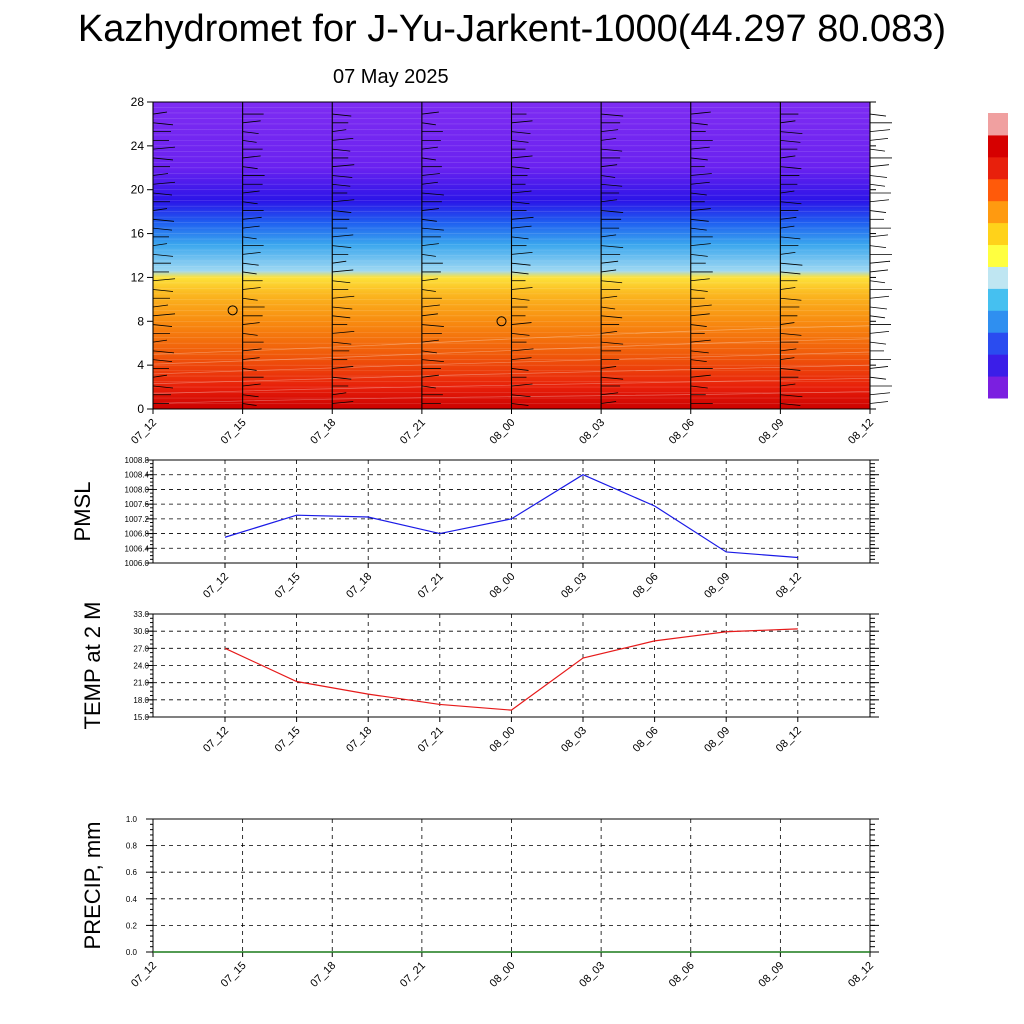 This screenshot has width=1024, height=1024. What do you see at coordinates (359, 586) in the screenshot?
I see `x-tick-label: 07_18` at bounding box center [359, 586].